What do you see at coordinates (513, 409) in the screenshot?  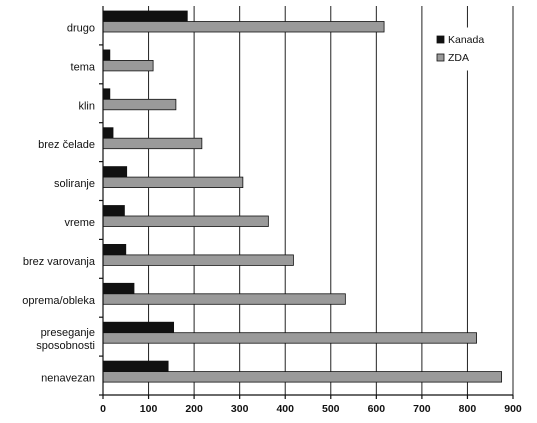 I see `x-tick-label-900: 900` at bounding box center [513, 409].